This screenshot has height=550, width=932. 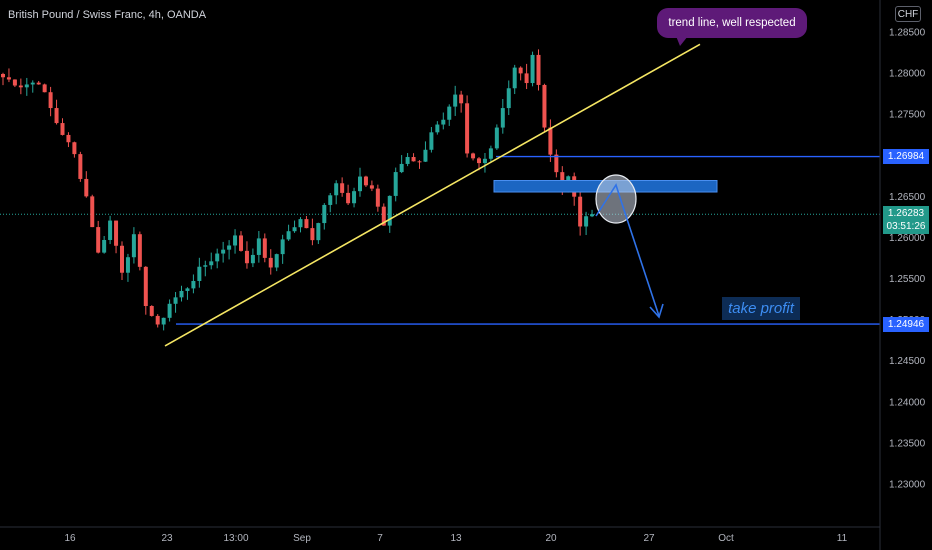 What do you see at coordinates (907, 402) in the screenshot?
I see `y-tick-label: 1.24000` at bounding box center [907, 402].